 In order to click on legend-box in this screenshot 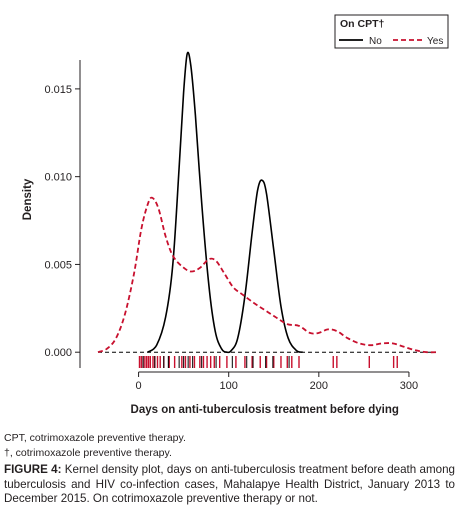, I will do `click(391, 31)`.